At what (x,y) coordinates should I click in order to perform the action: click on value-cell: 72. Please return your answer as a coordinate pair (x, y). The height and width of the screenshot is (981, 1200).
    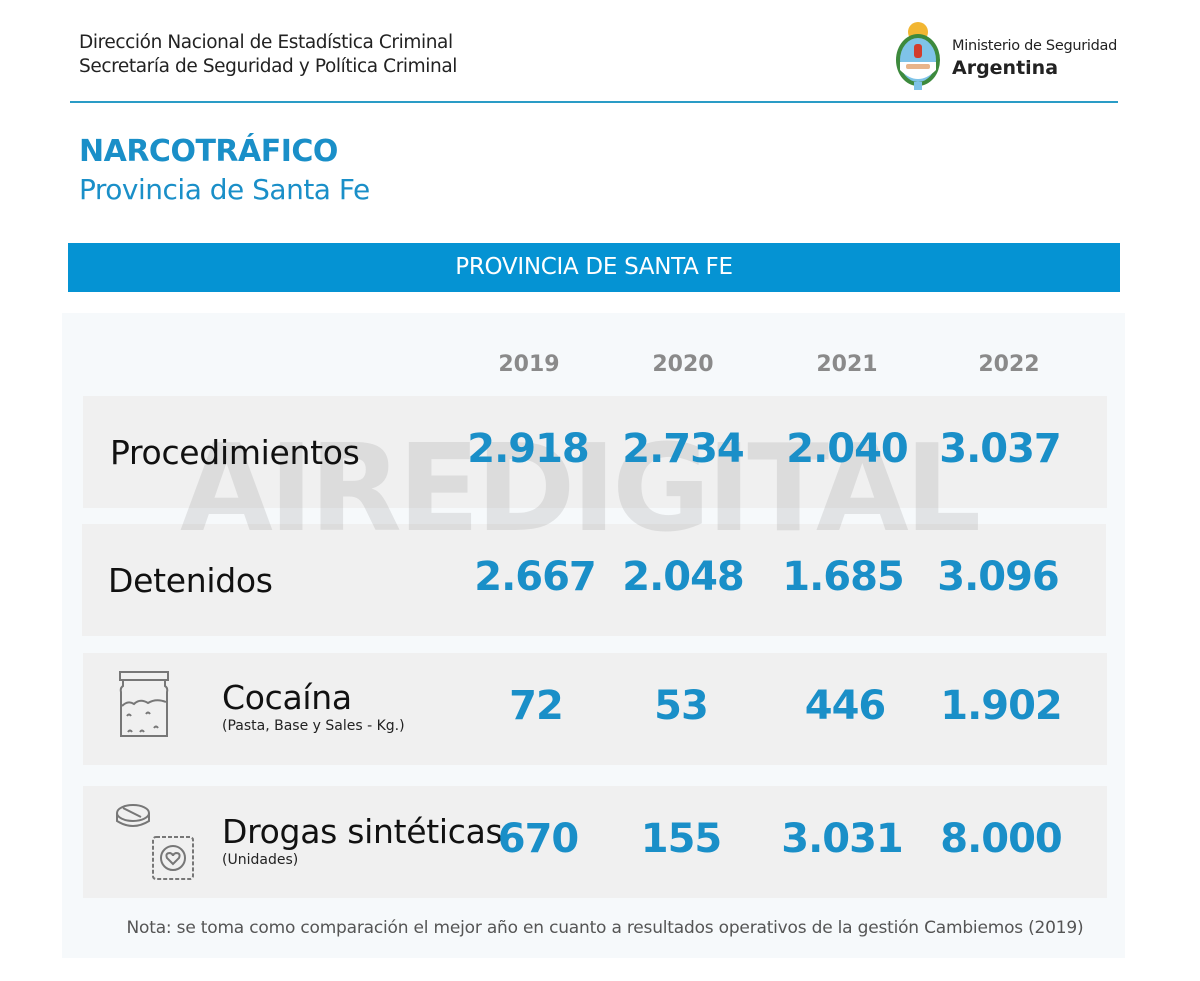
    Looking at the image, I should click on (536, 706).